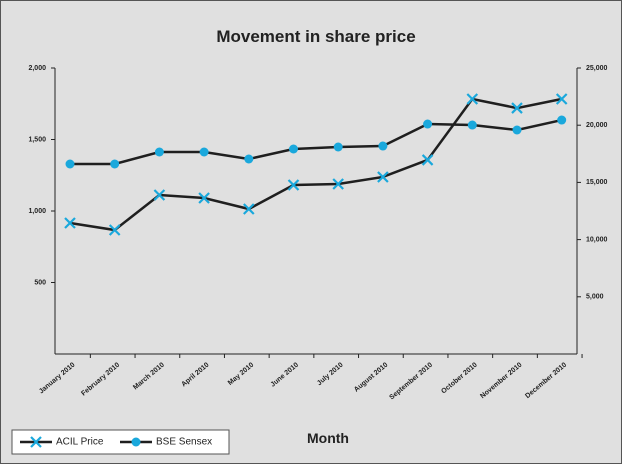  Describe the element at coordinates (37, 139) in the screenshot. I see `y-tick-label: 1,500` at that location.